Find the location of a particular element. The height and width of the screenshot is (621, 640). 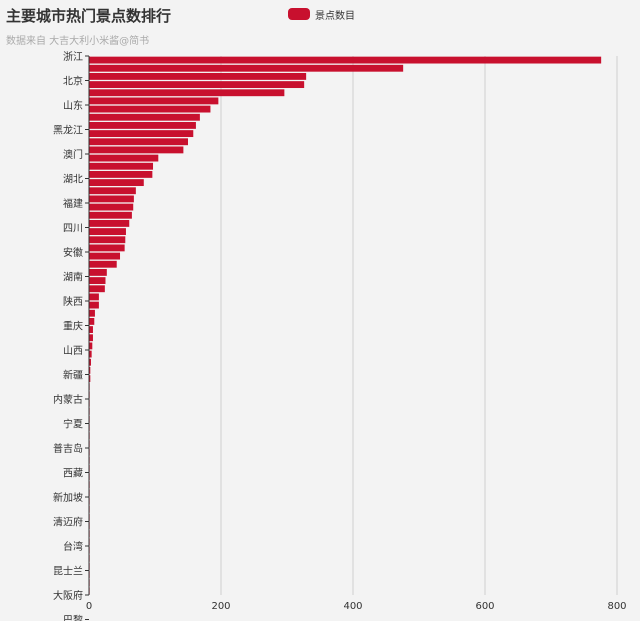

y-tick-label: 重庆 is located at coordinates (73, 326).